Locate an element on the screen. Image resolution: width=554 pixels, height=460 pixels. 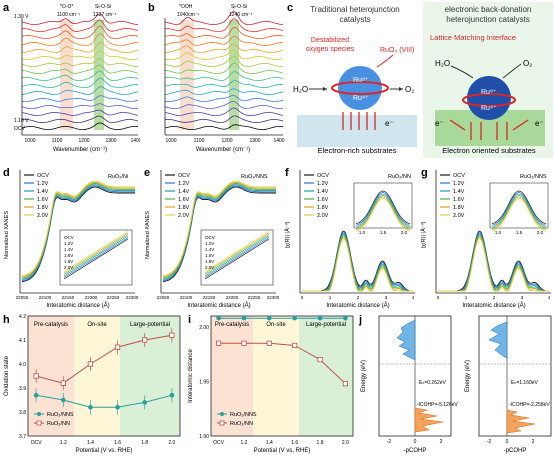
g-tag: RuO₂/NNS is located at coordinates (533, 177).